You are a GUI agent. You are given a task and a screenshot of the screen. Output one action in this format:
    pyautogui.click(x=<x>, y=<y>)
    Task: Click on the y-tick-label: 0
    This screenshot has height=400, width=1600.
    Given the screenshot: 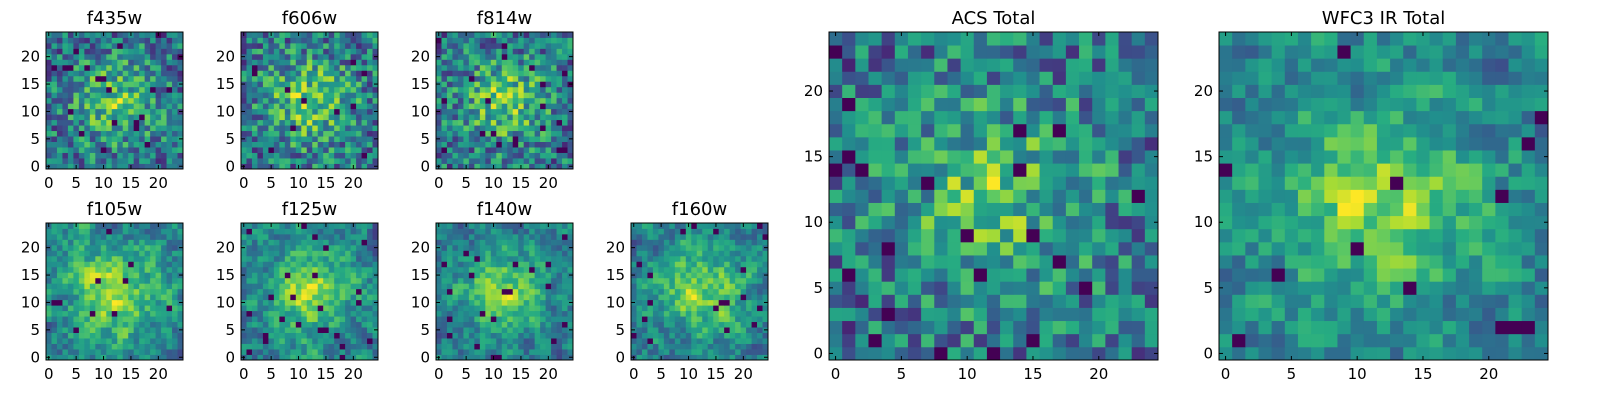 What is the action you would take?
    pyautogui.click(x=425, y=357)
    